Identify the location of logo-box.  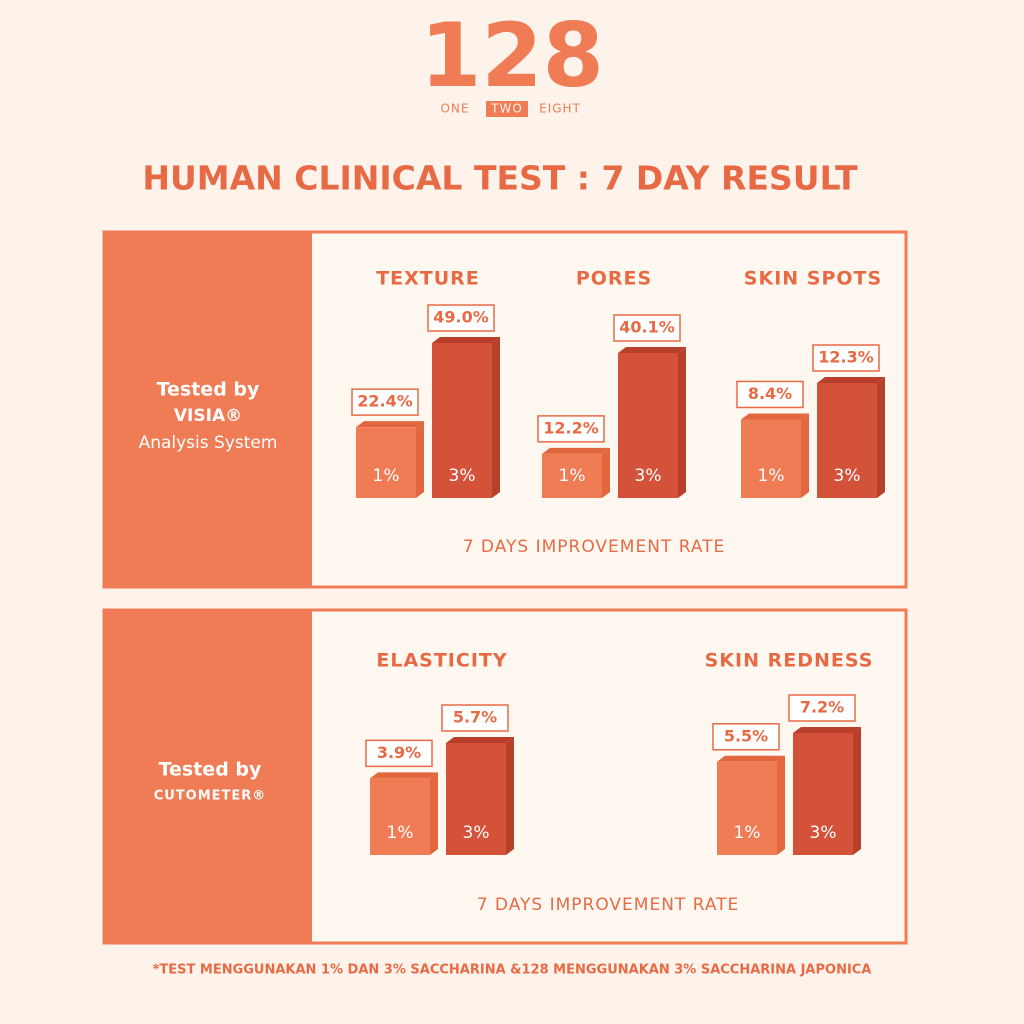
(507, 109).